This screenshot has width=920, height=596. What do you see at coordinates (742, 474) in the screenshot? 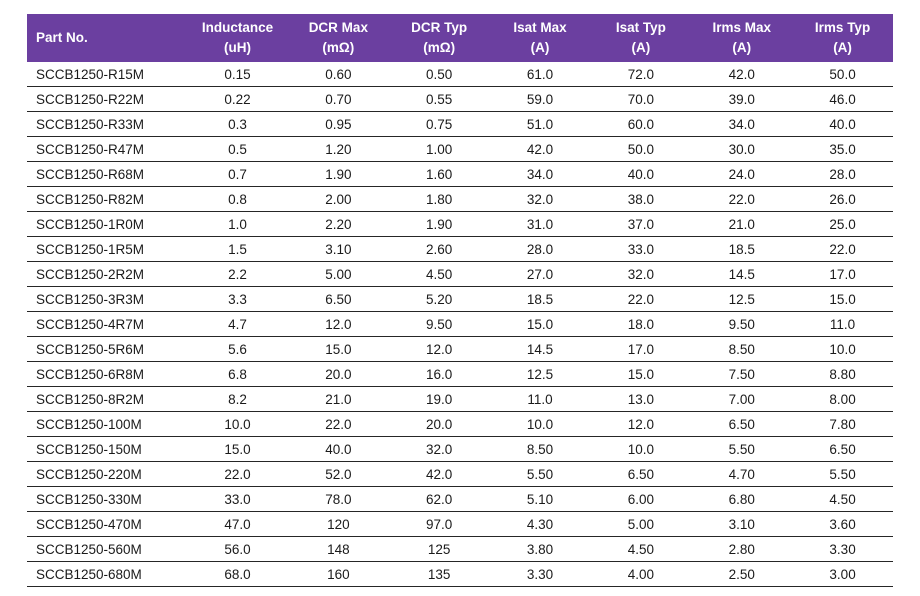
I see `value-cell: 4.70` at bounding box center [742, 474].